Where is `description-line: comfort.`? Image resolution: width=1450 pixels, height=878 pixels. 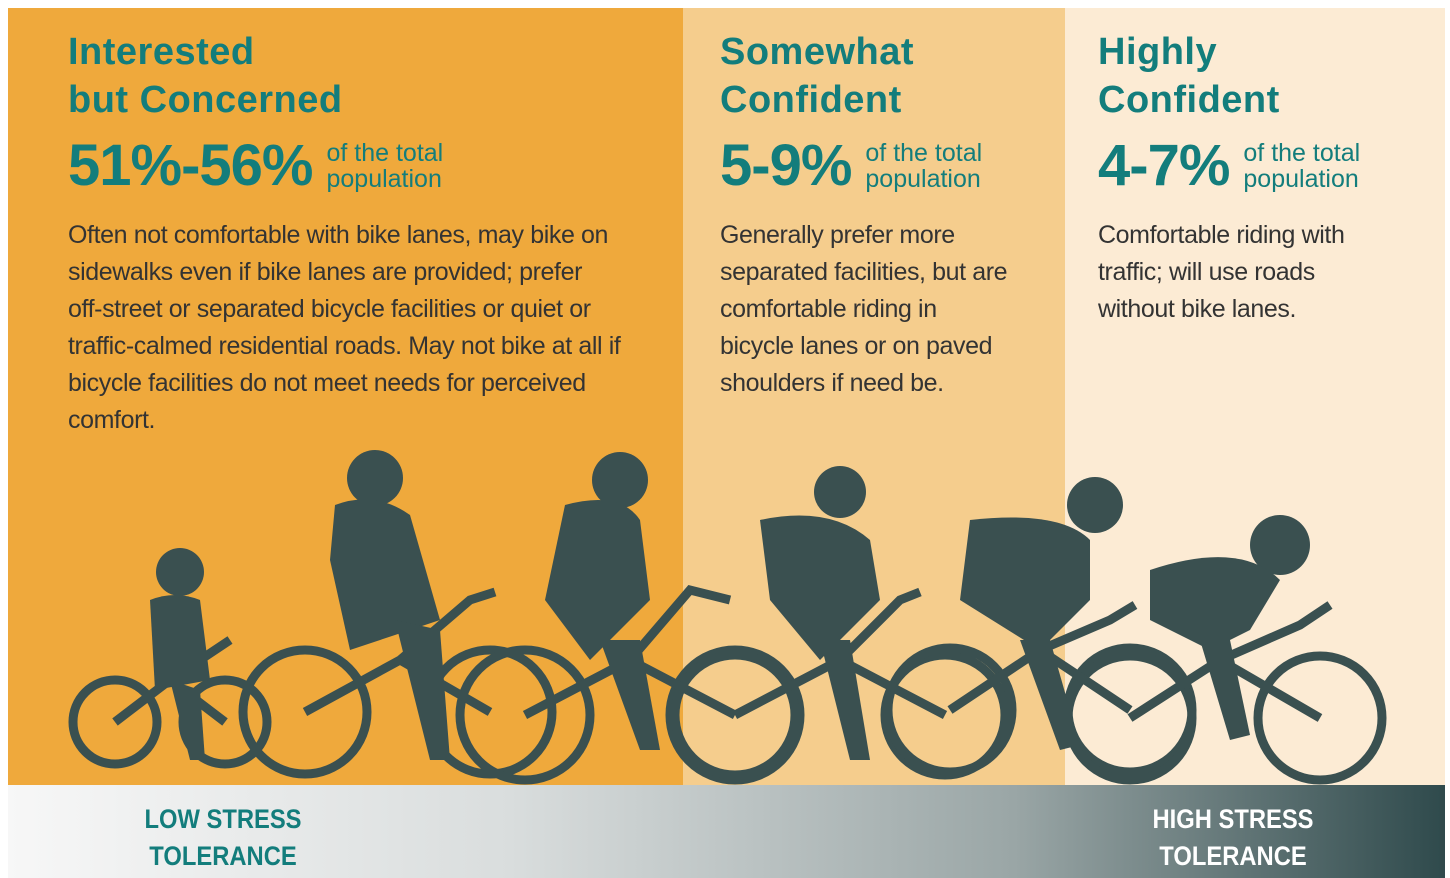
description-line: comfort. is located at coordinates (112, 420).